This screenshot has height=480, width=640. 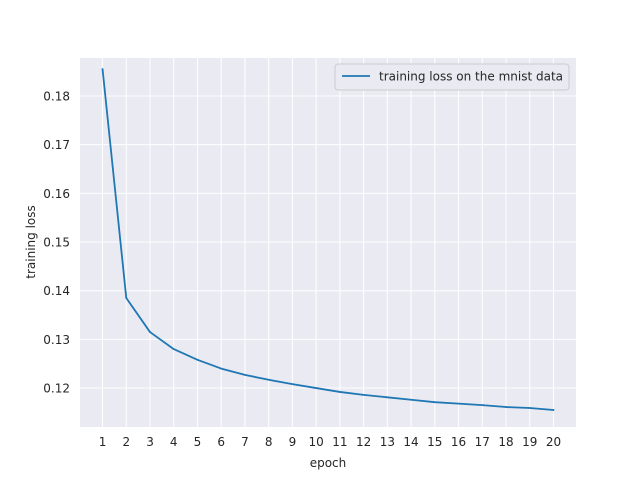 I want to click on legend-box, so click(x=452, y=77).